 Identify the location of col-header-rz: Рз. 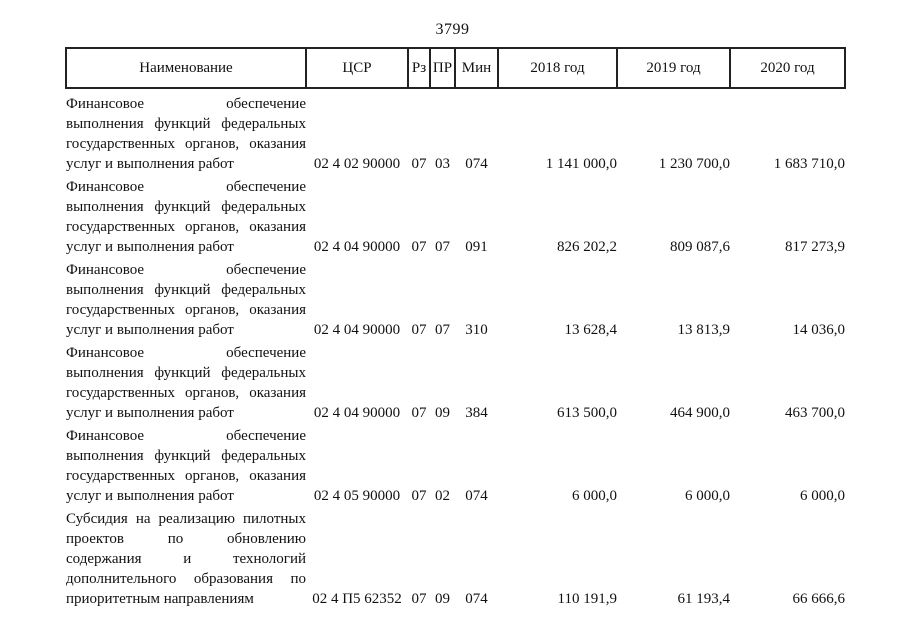
(419, 68).